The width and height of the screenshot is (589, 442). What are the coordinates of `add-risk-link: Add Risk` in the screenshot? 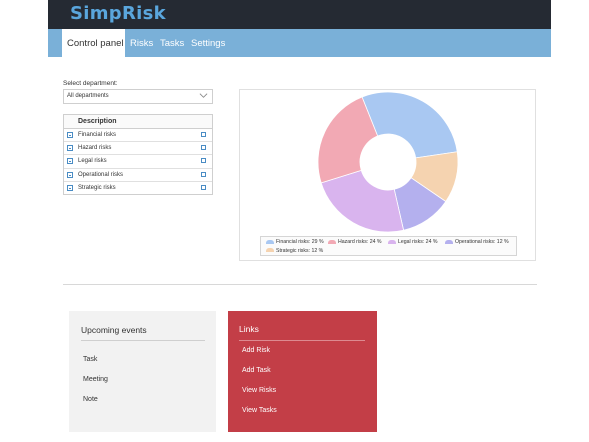 It's located at (256, 350).